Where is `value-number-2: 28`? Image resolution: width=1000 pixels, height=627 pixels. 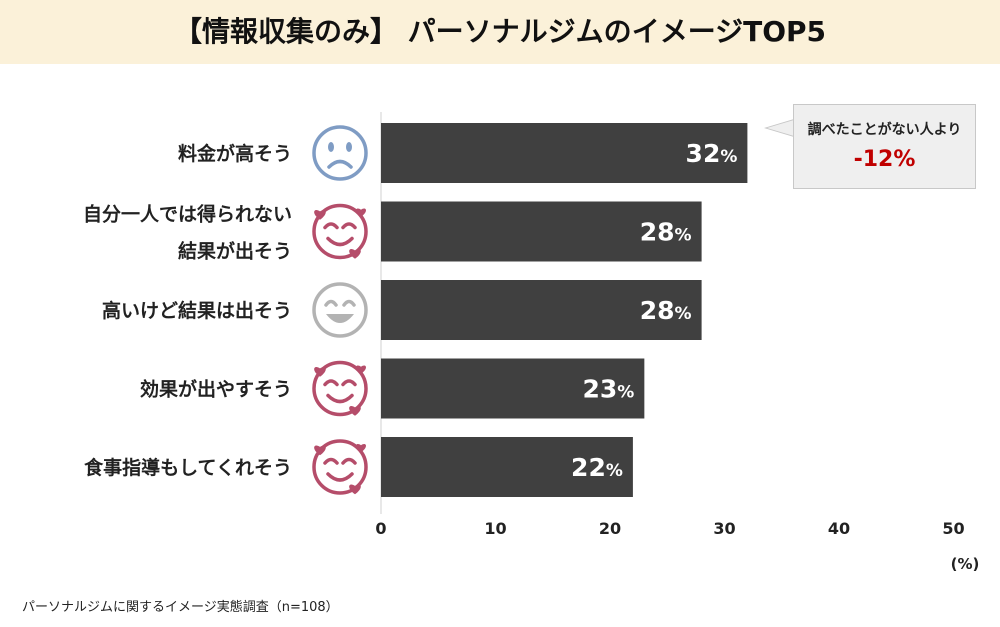 value-number-2: 28 is located at coordinates (657, 232).